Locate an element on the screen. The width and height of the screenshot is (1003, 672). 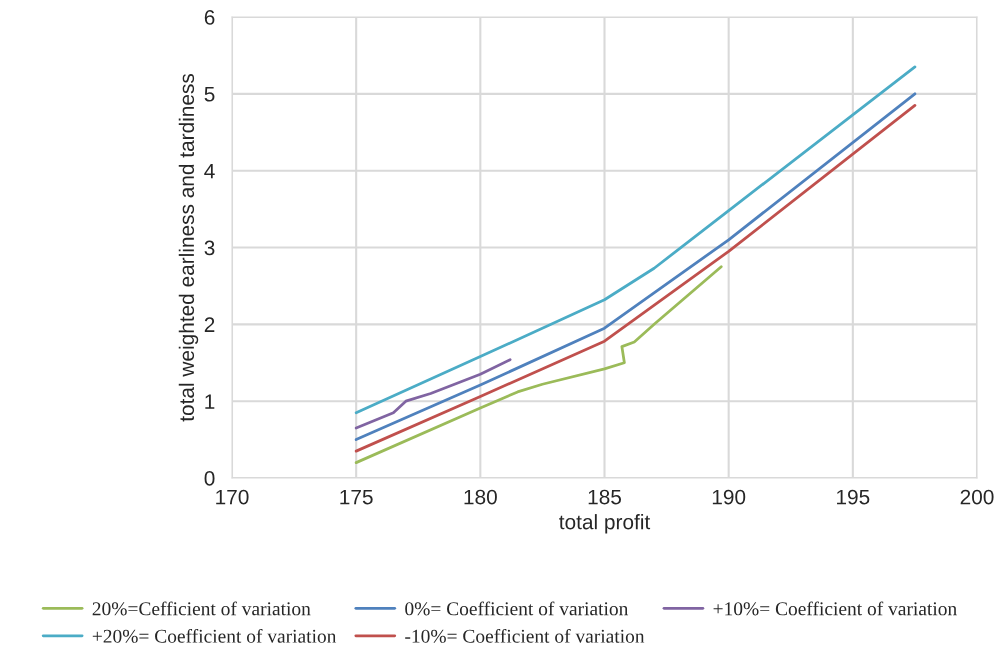
x-tick-label: 195 is located at coordinates (853, 497).